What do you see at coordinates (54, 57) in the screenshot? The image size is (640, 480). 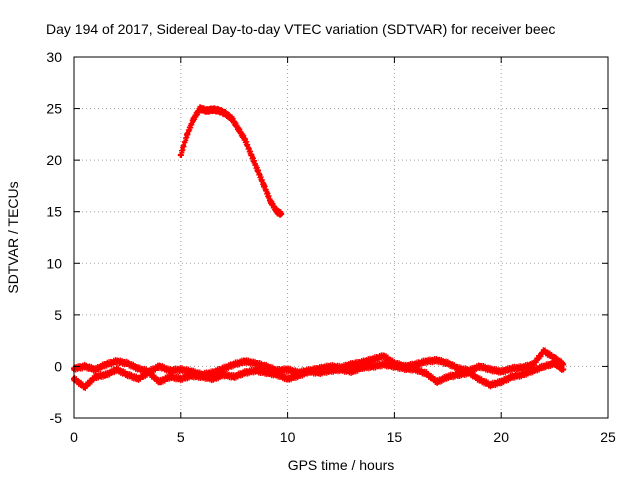 I see `y-tick-label: 30` at bounding box center [54, 57].